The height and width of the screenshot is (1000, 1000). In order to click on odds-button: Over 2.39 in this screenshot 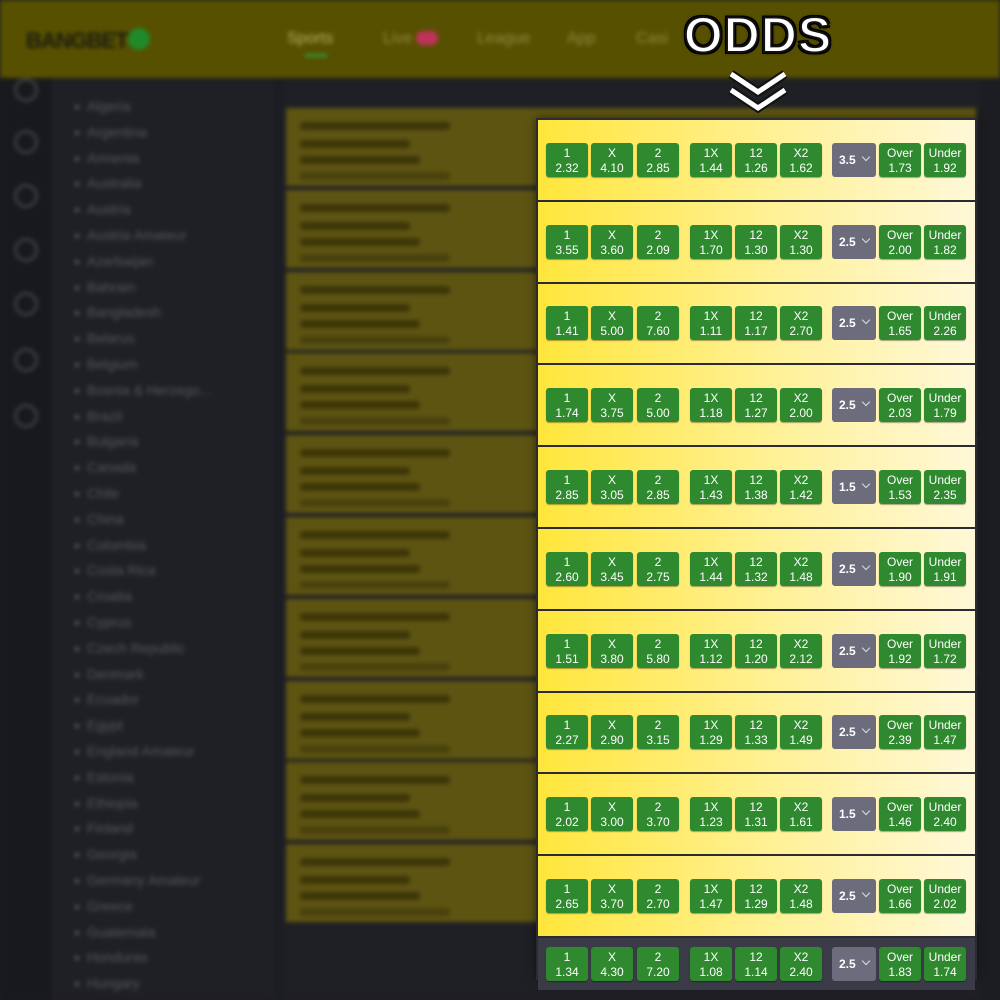, I will do `click(900, 732)`.